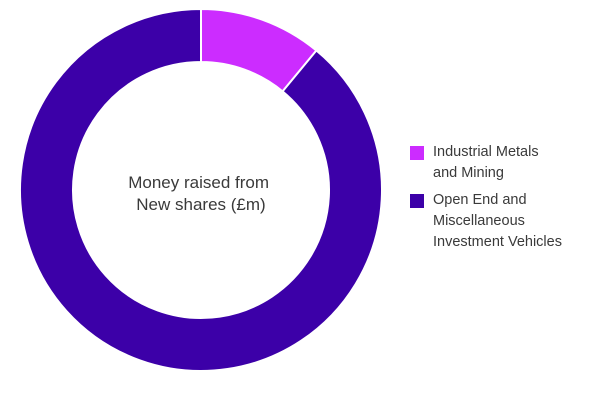  I want to click on legend-label-line: Miscellaneous, so click(479, 221).